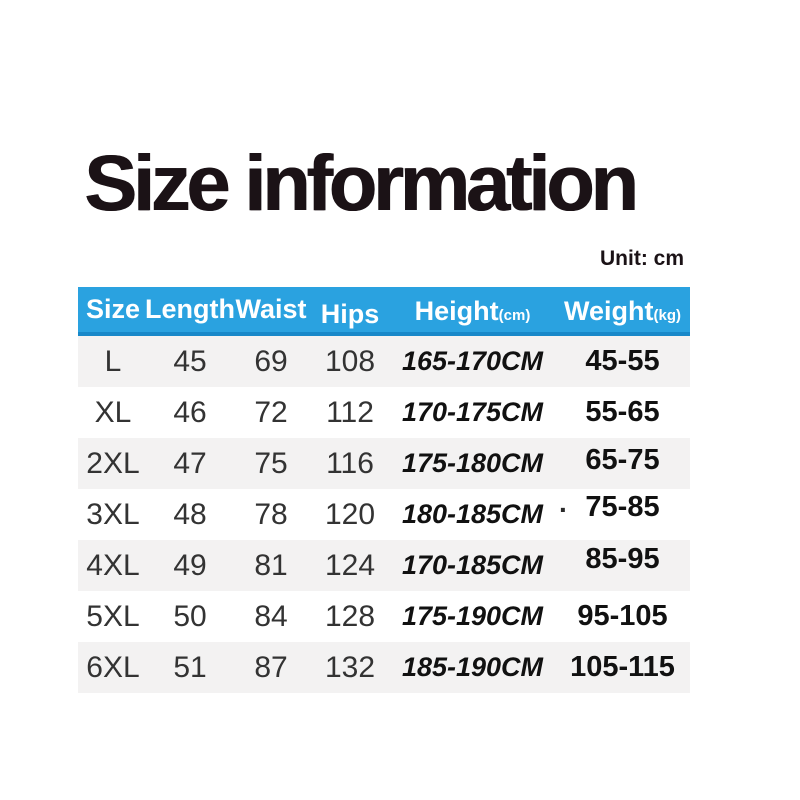 The width and height of the screenshot is (800, 800). I want to click on cell-length: 50, so click(190, 616).